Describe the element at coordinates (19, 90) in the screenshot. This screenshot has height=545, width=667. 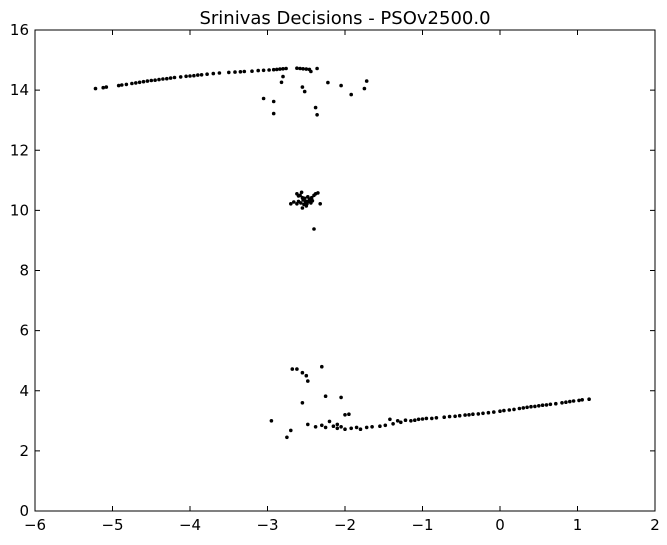
I see `y-tick-label: 14` at that location.